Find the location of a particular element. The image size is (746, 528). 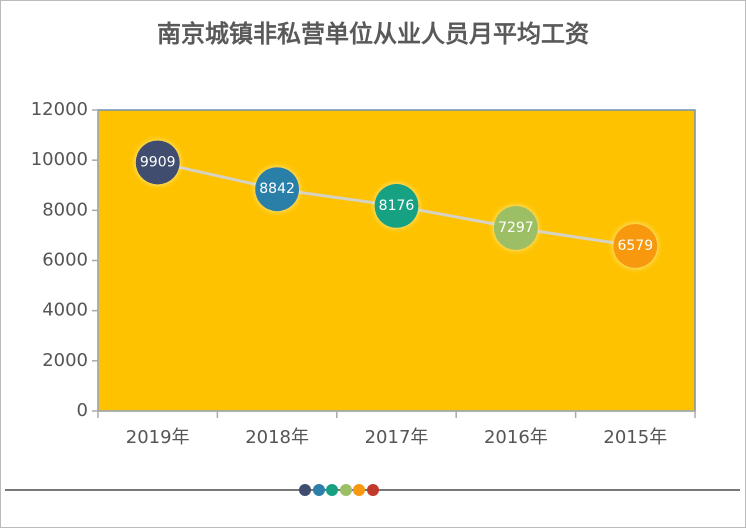

y-tick-label: 6000 is located at coordinates (65, 260).